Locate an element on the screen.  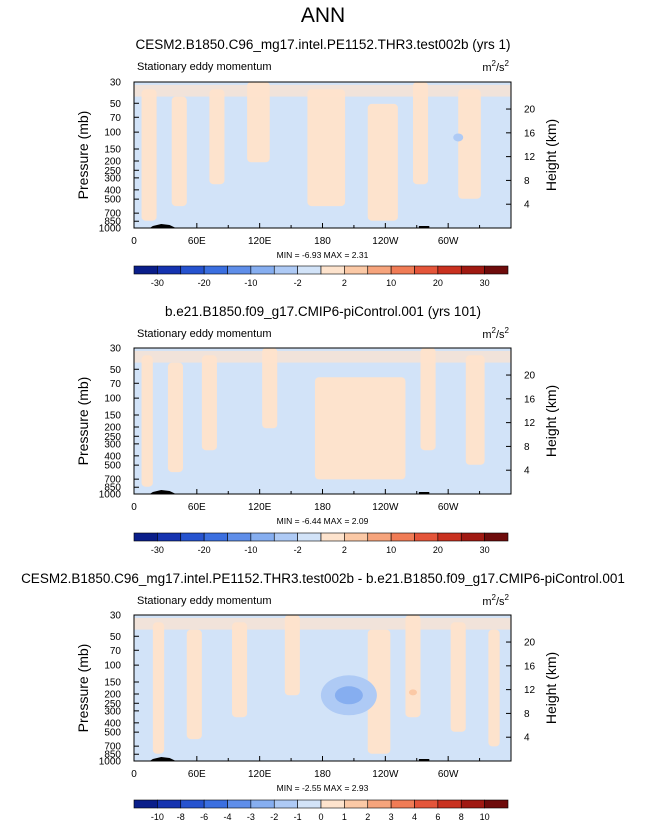
colorbar-label: 10 is located at coordinates (391, 283).